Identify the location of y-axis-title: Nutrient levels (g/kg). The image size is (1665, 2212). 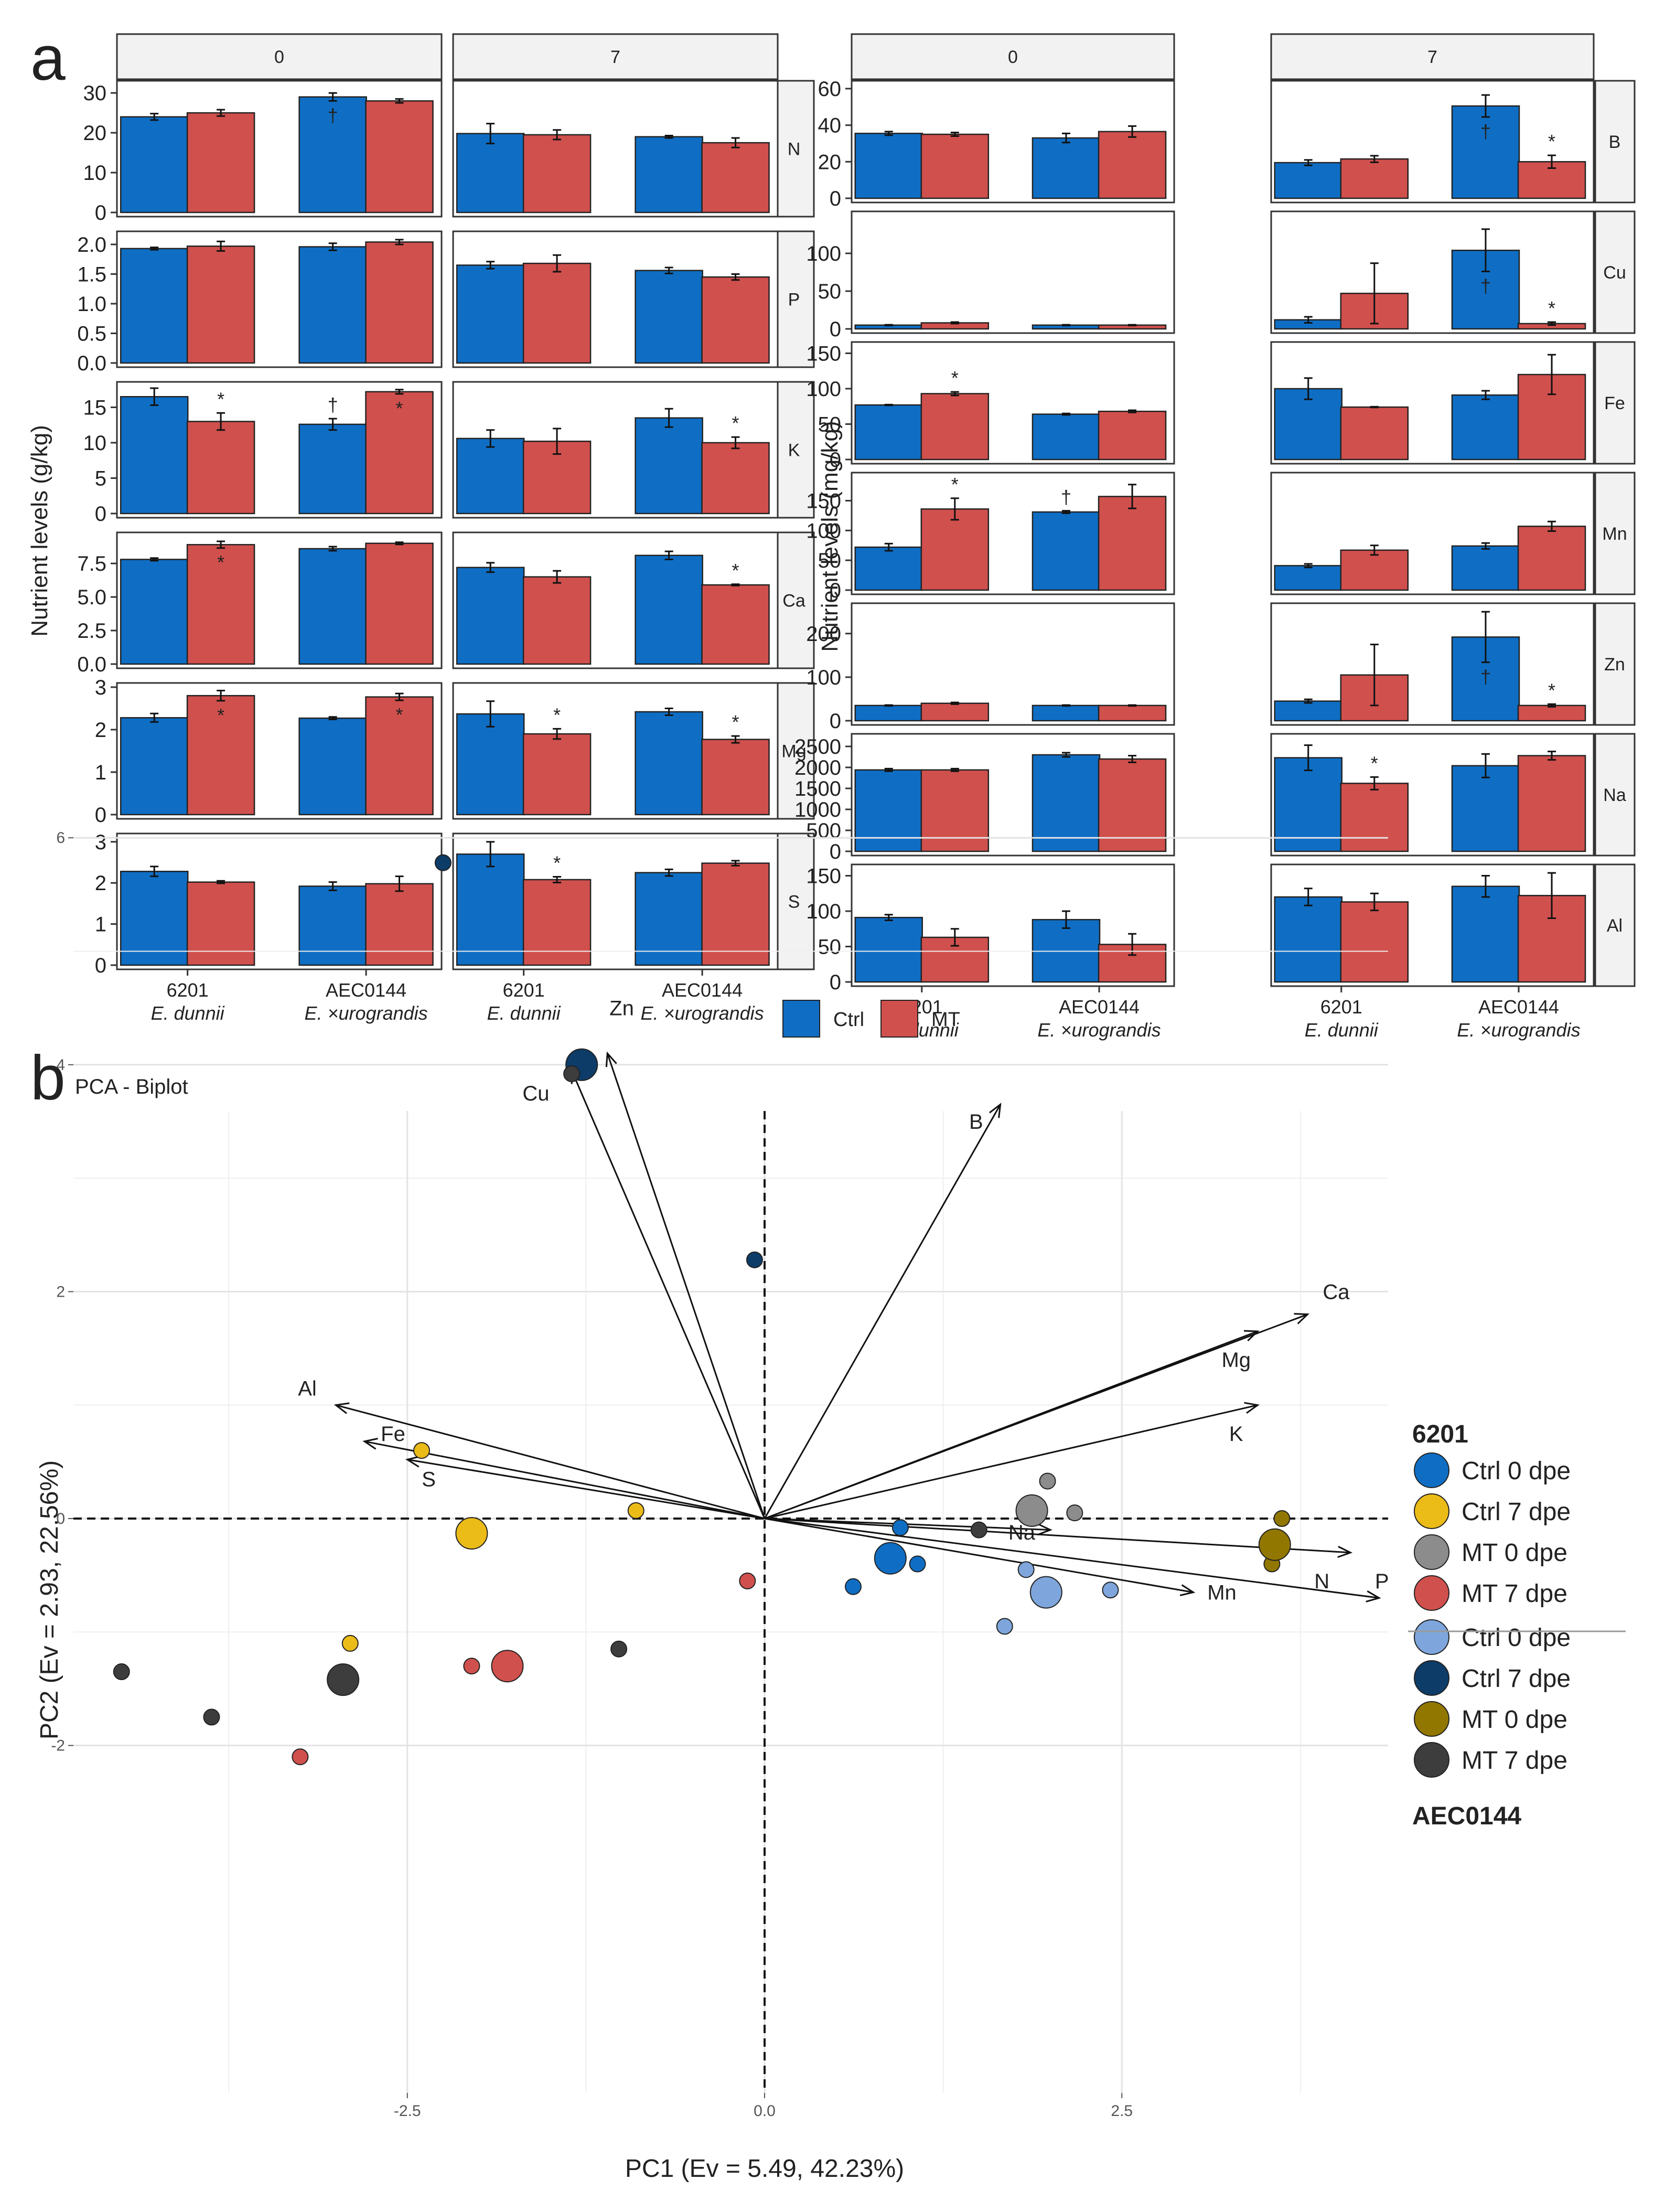
(39, 530).